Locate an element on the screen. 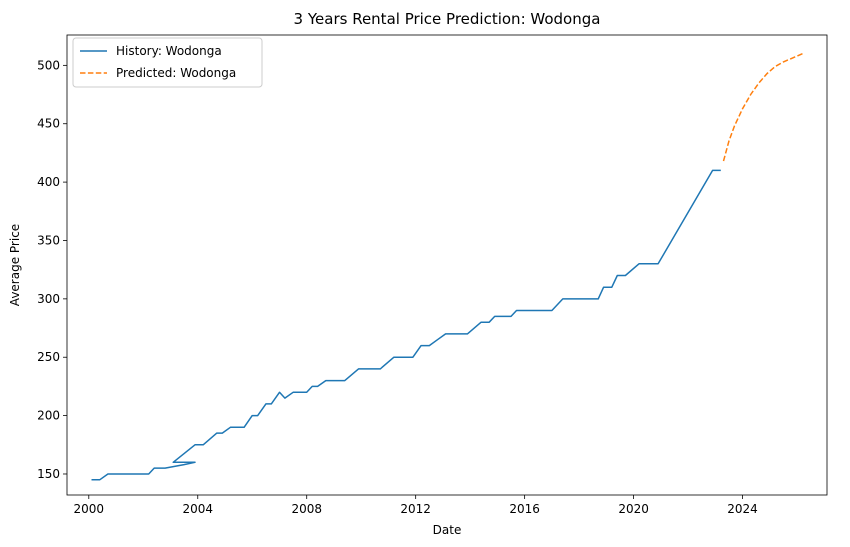 This screenshot has height=547, width=850. x-tick-label: 2020 is located at coordinates (633, 509).